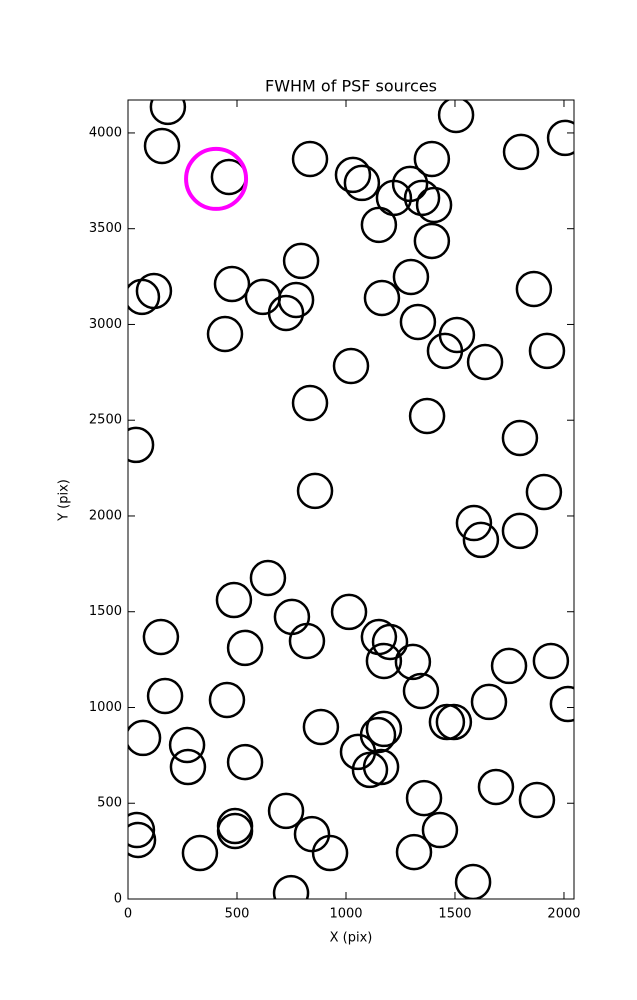 The image size is (637, 1000). Describe the element at coordinates (351, 938) in the screenshot. I see `x-axis-label: X (pix)` at that location.